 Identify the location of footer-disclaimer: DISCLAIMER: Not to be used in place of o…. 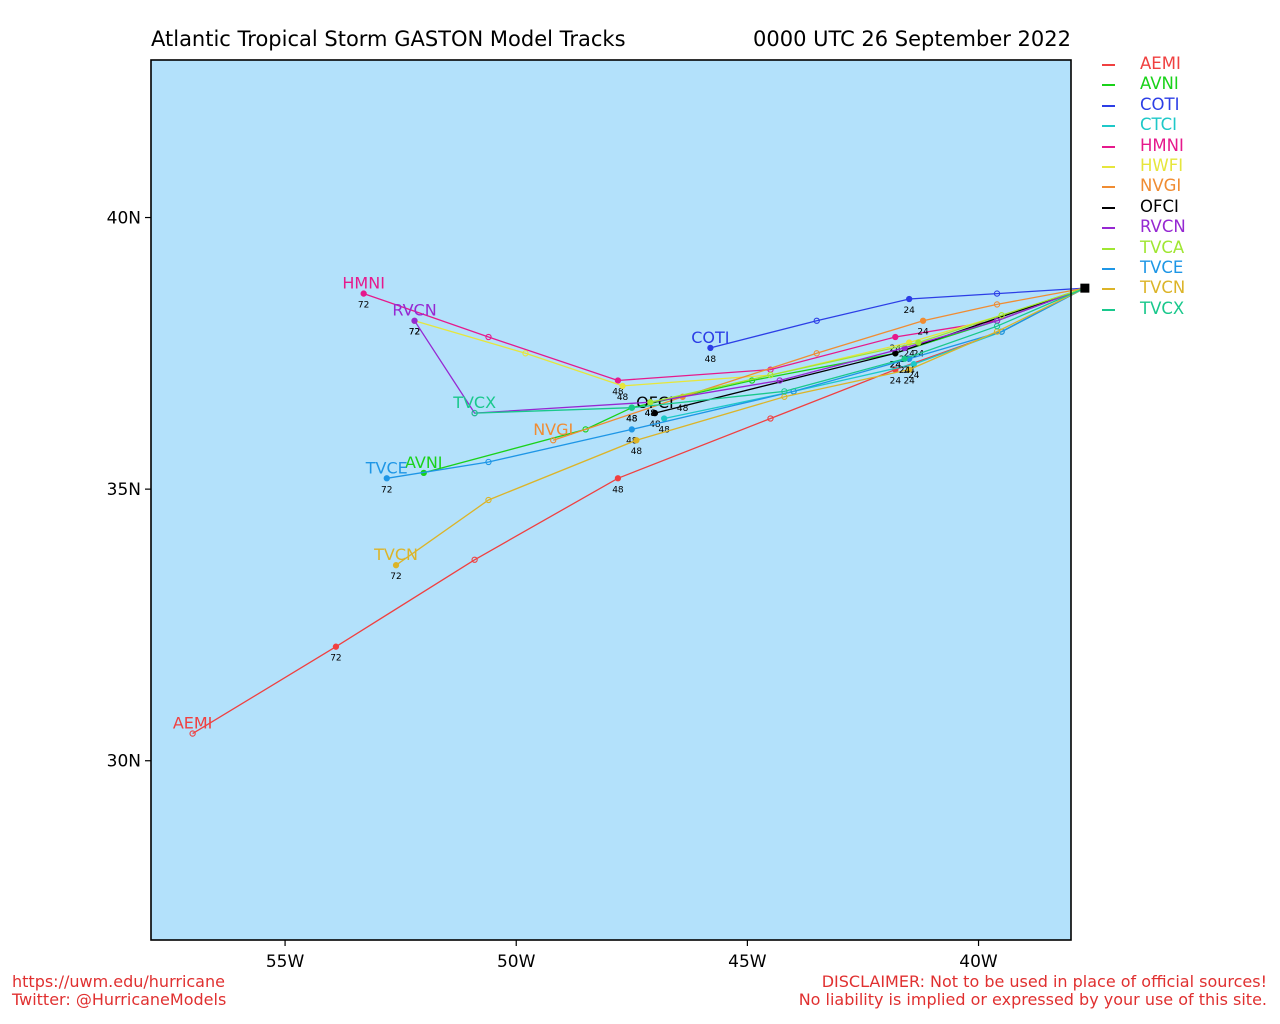
(1033, 991).